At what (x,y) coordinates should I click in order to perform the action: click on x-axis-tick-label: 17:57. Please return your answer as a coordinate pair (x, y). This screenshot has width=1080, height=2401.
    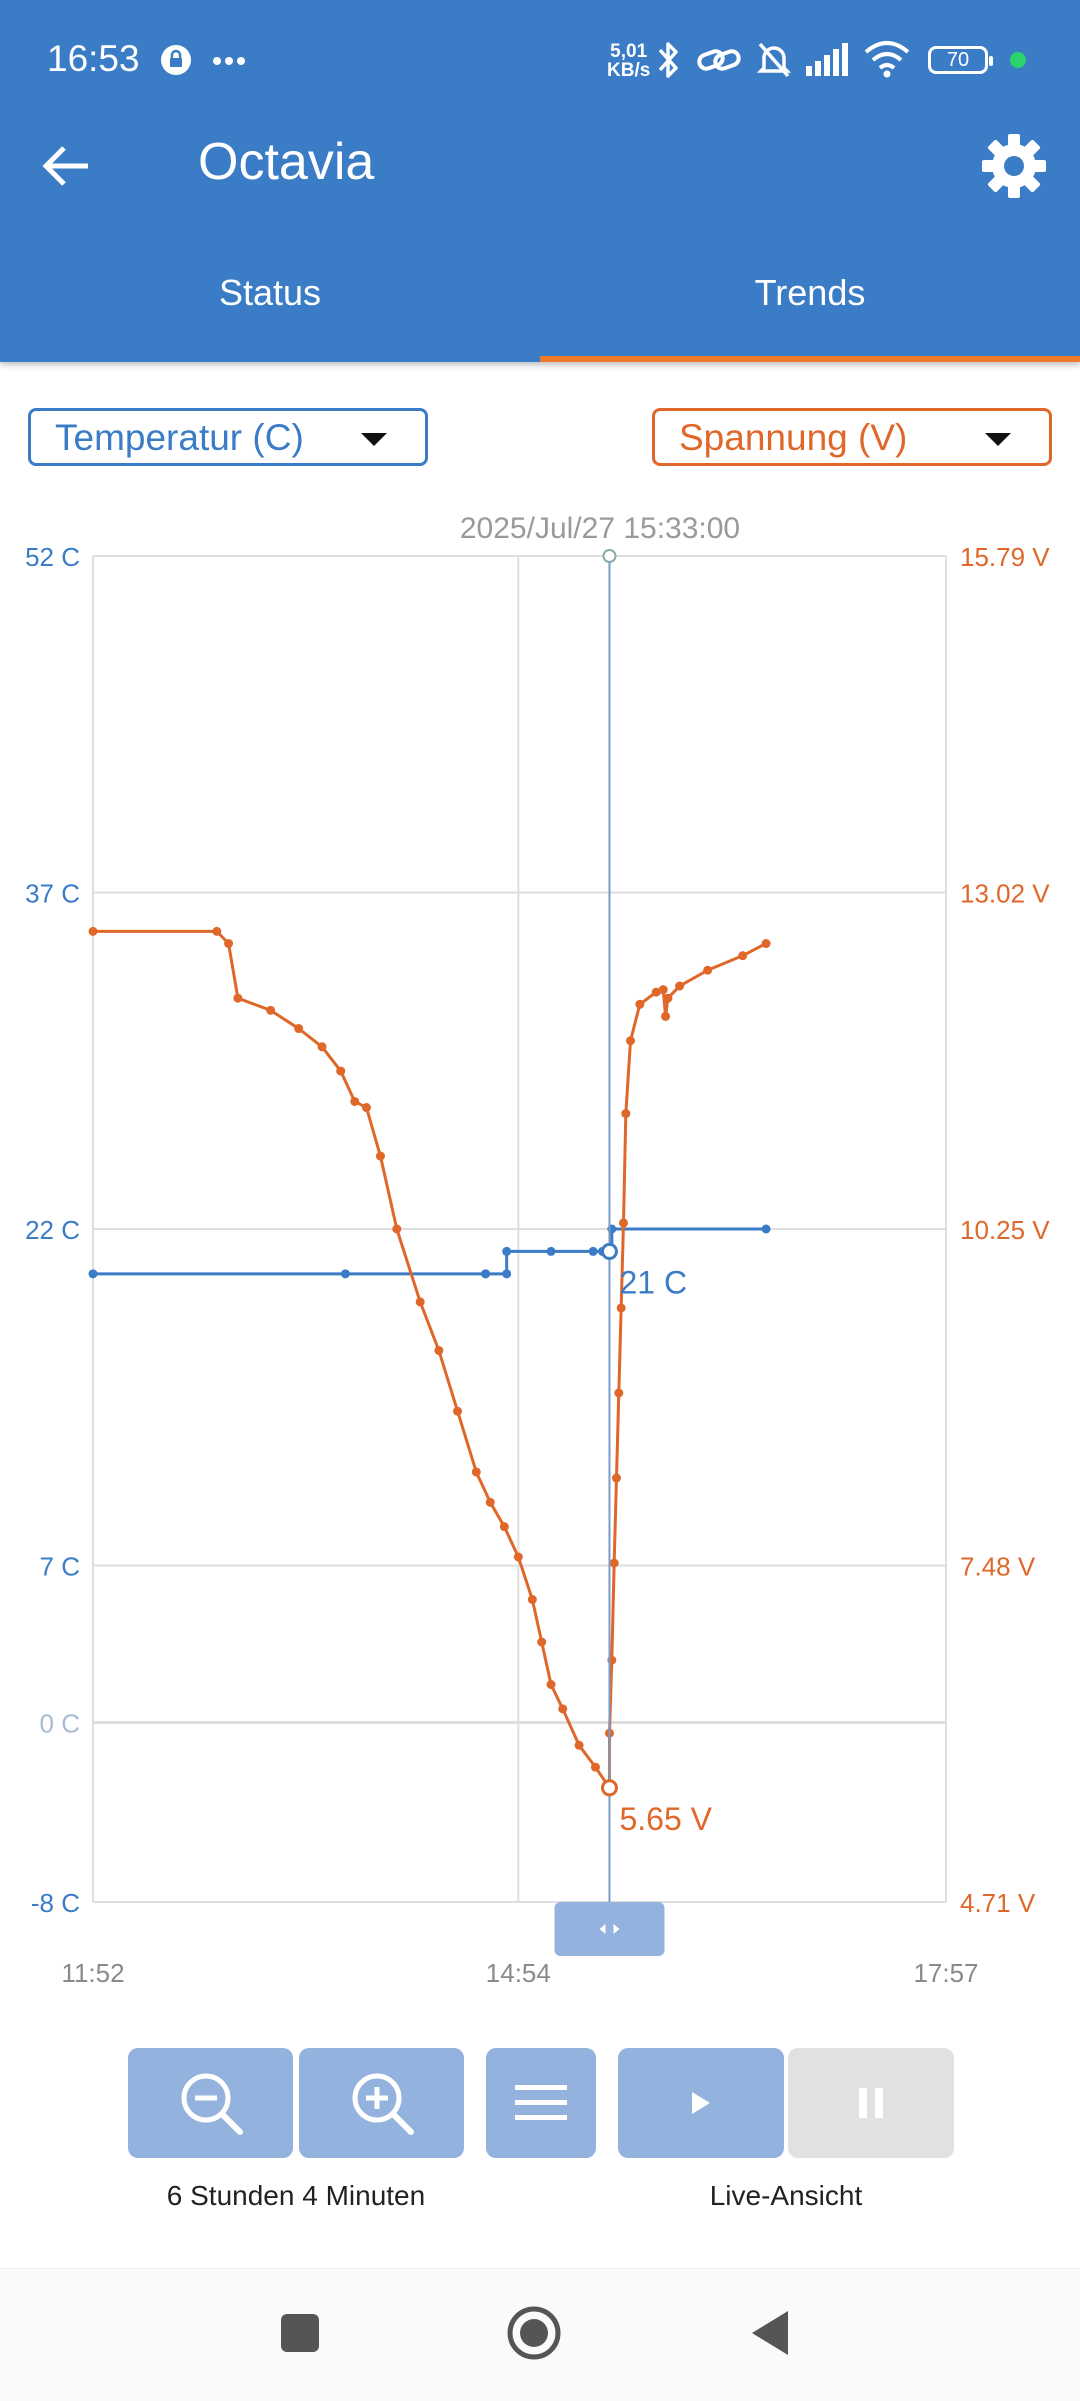
    Looking at the image, I should click on (945, 1973).